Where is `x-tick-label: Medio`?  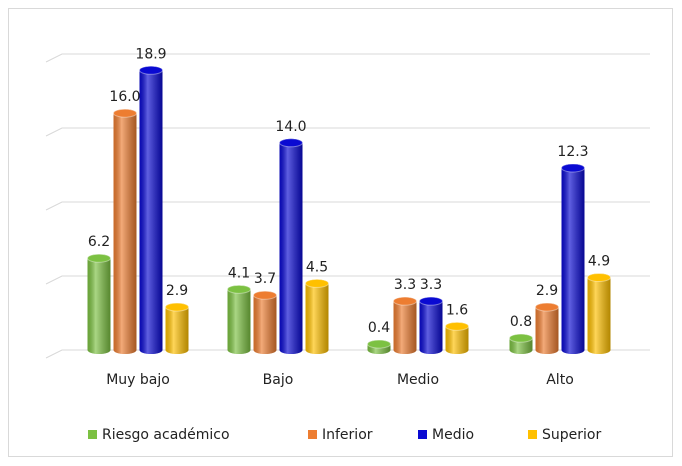 x-tick-label: Medio is located at coordinates (418, 380).